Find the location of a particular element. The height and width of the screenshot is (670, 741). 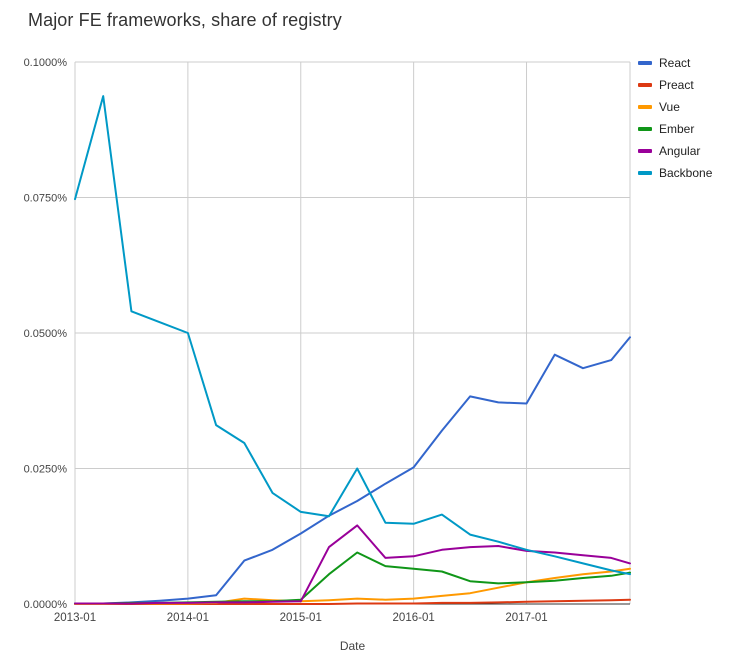

y-tick-label: 0.0750% is located at coordinates (46, 199).